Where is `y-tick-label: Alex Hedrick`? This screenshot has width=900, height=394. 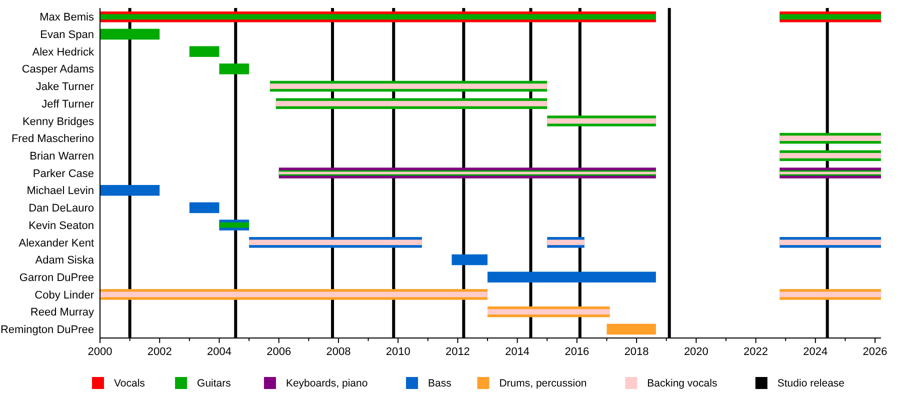
y-tick-label: Alex Hedrick is located at coordinates (63, 52).